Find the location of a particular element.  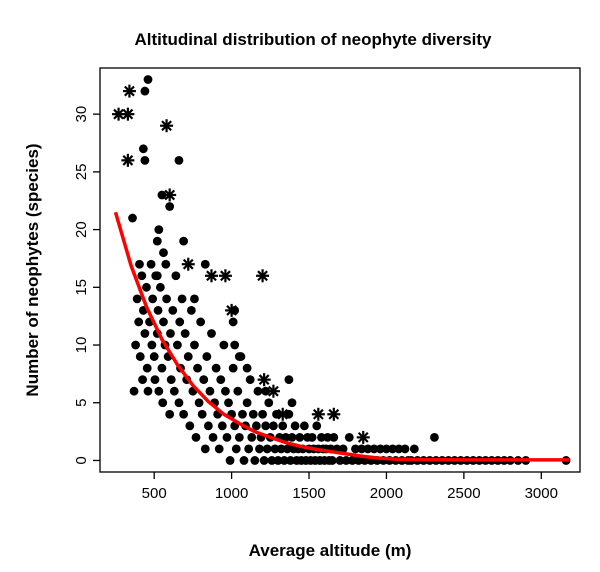

y-tick-label: 25 is located at coordinates (81, 172).